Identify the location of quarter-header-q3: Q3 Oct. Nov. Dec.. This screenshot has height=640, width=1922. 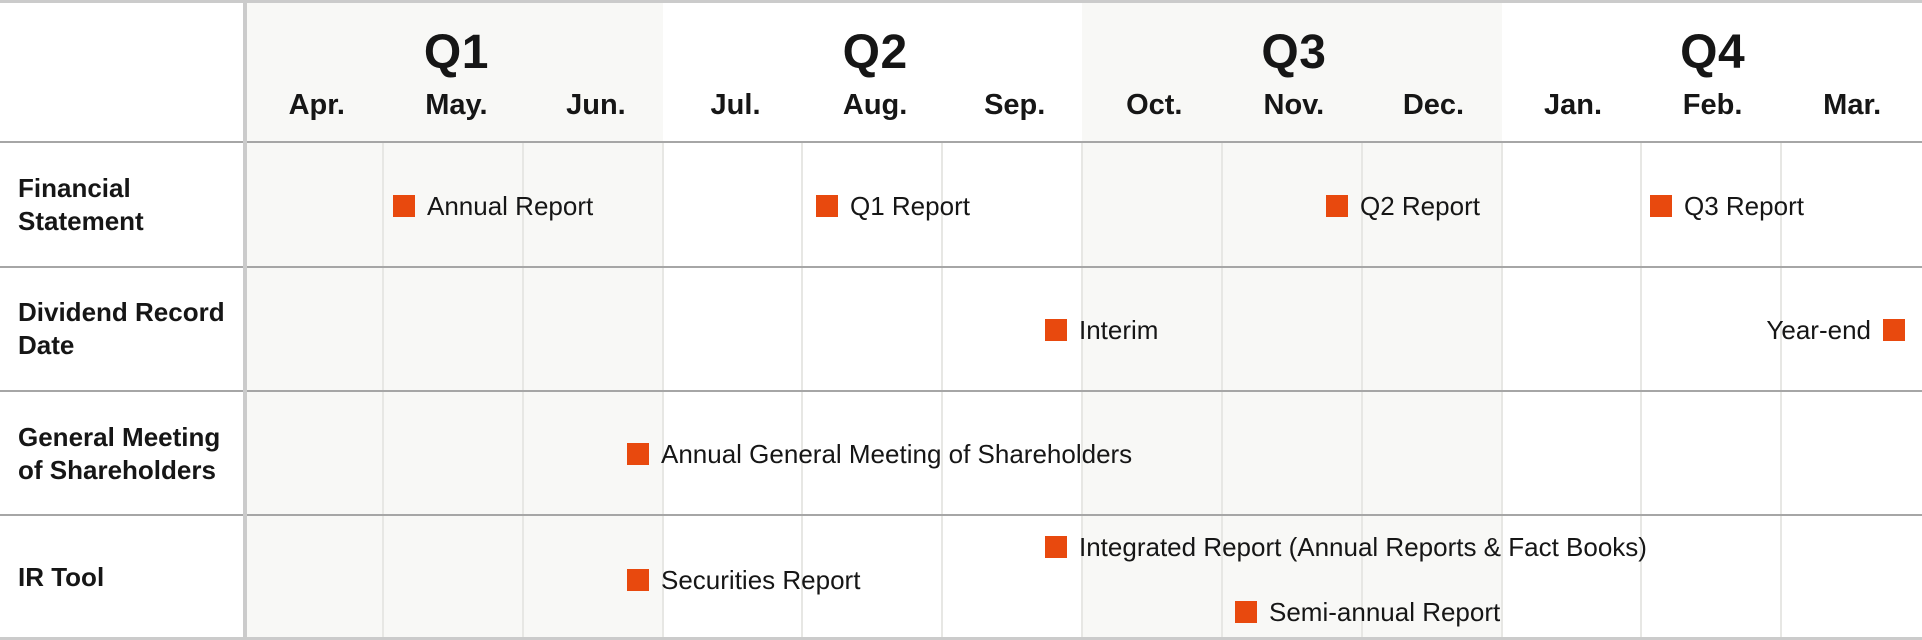
(1294, 71).